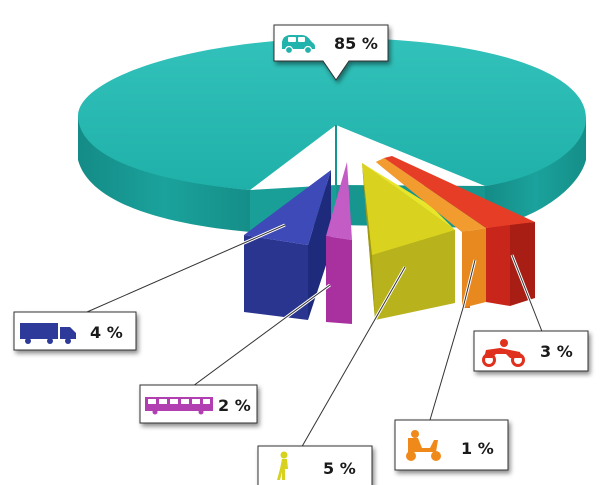 The image size is (601, 485). Describe the element at coordinates (339, 468) in the screenshot. I see `label-pedestrian: 5 %` at that location.